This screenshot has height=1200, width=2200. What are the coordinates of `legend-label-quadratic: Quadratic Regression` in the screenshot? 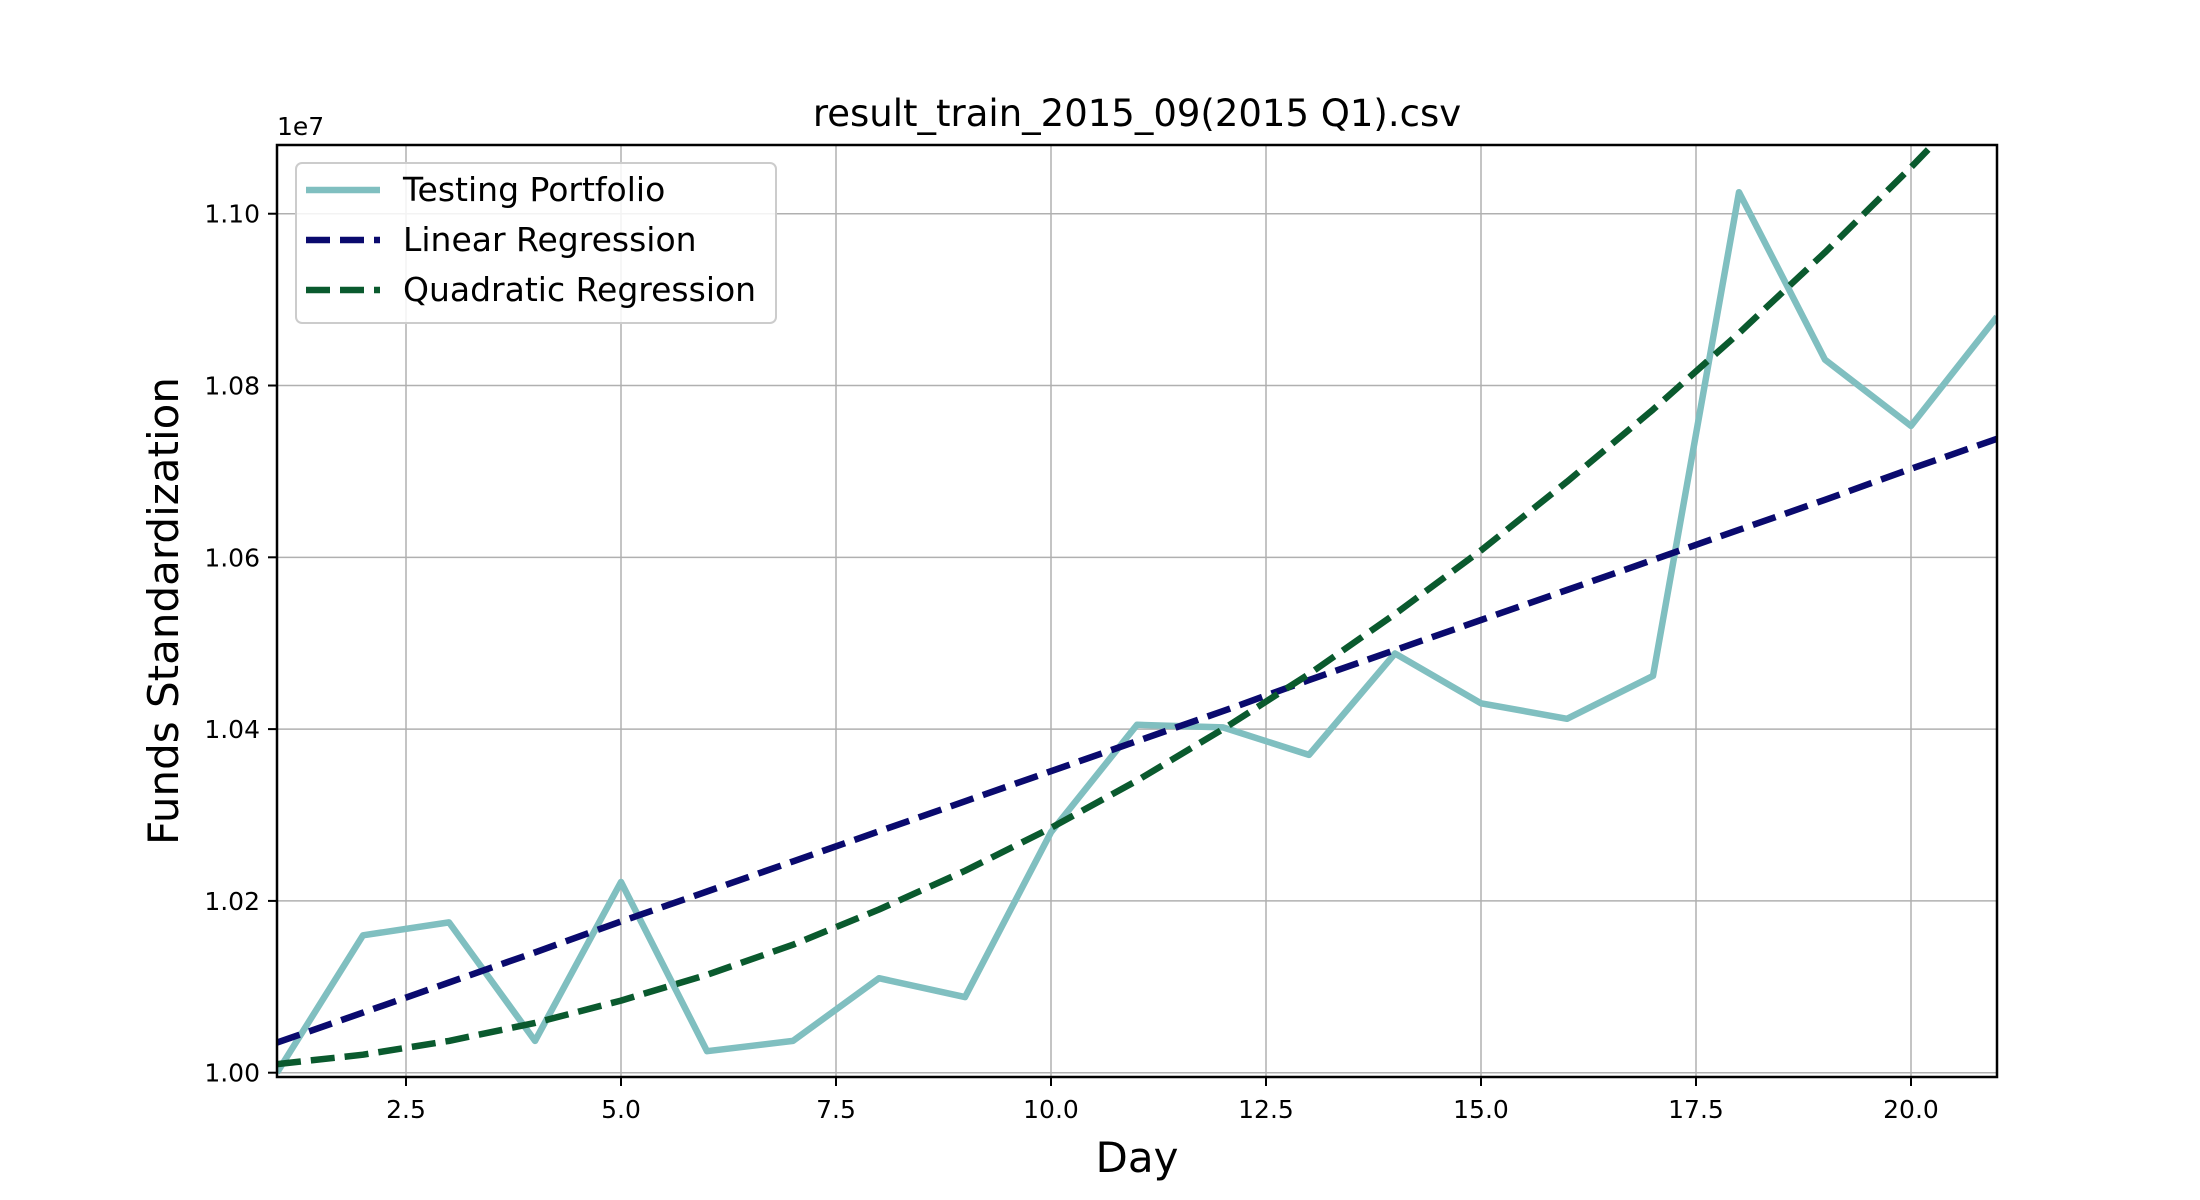 It's located at (579, 289).